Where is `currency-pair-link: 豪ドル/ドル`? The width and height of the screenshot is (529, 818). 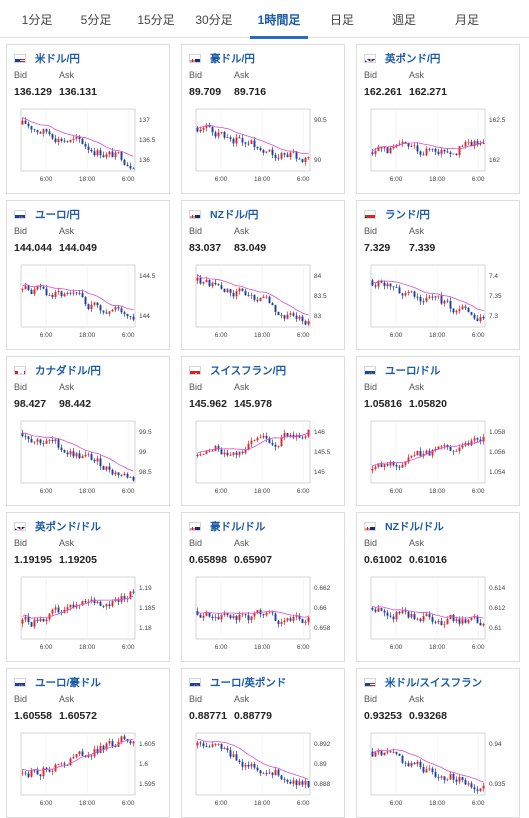 currency-pair-link: 豪ドル/ドル is located at coordinates (238, 526).